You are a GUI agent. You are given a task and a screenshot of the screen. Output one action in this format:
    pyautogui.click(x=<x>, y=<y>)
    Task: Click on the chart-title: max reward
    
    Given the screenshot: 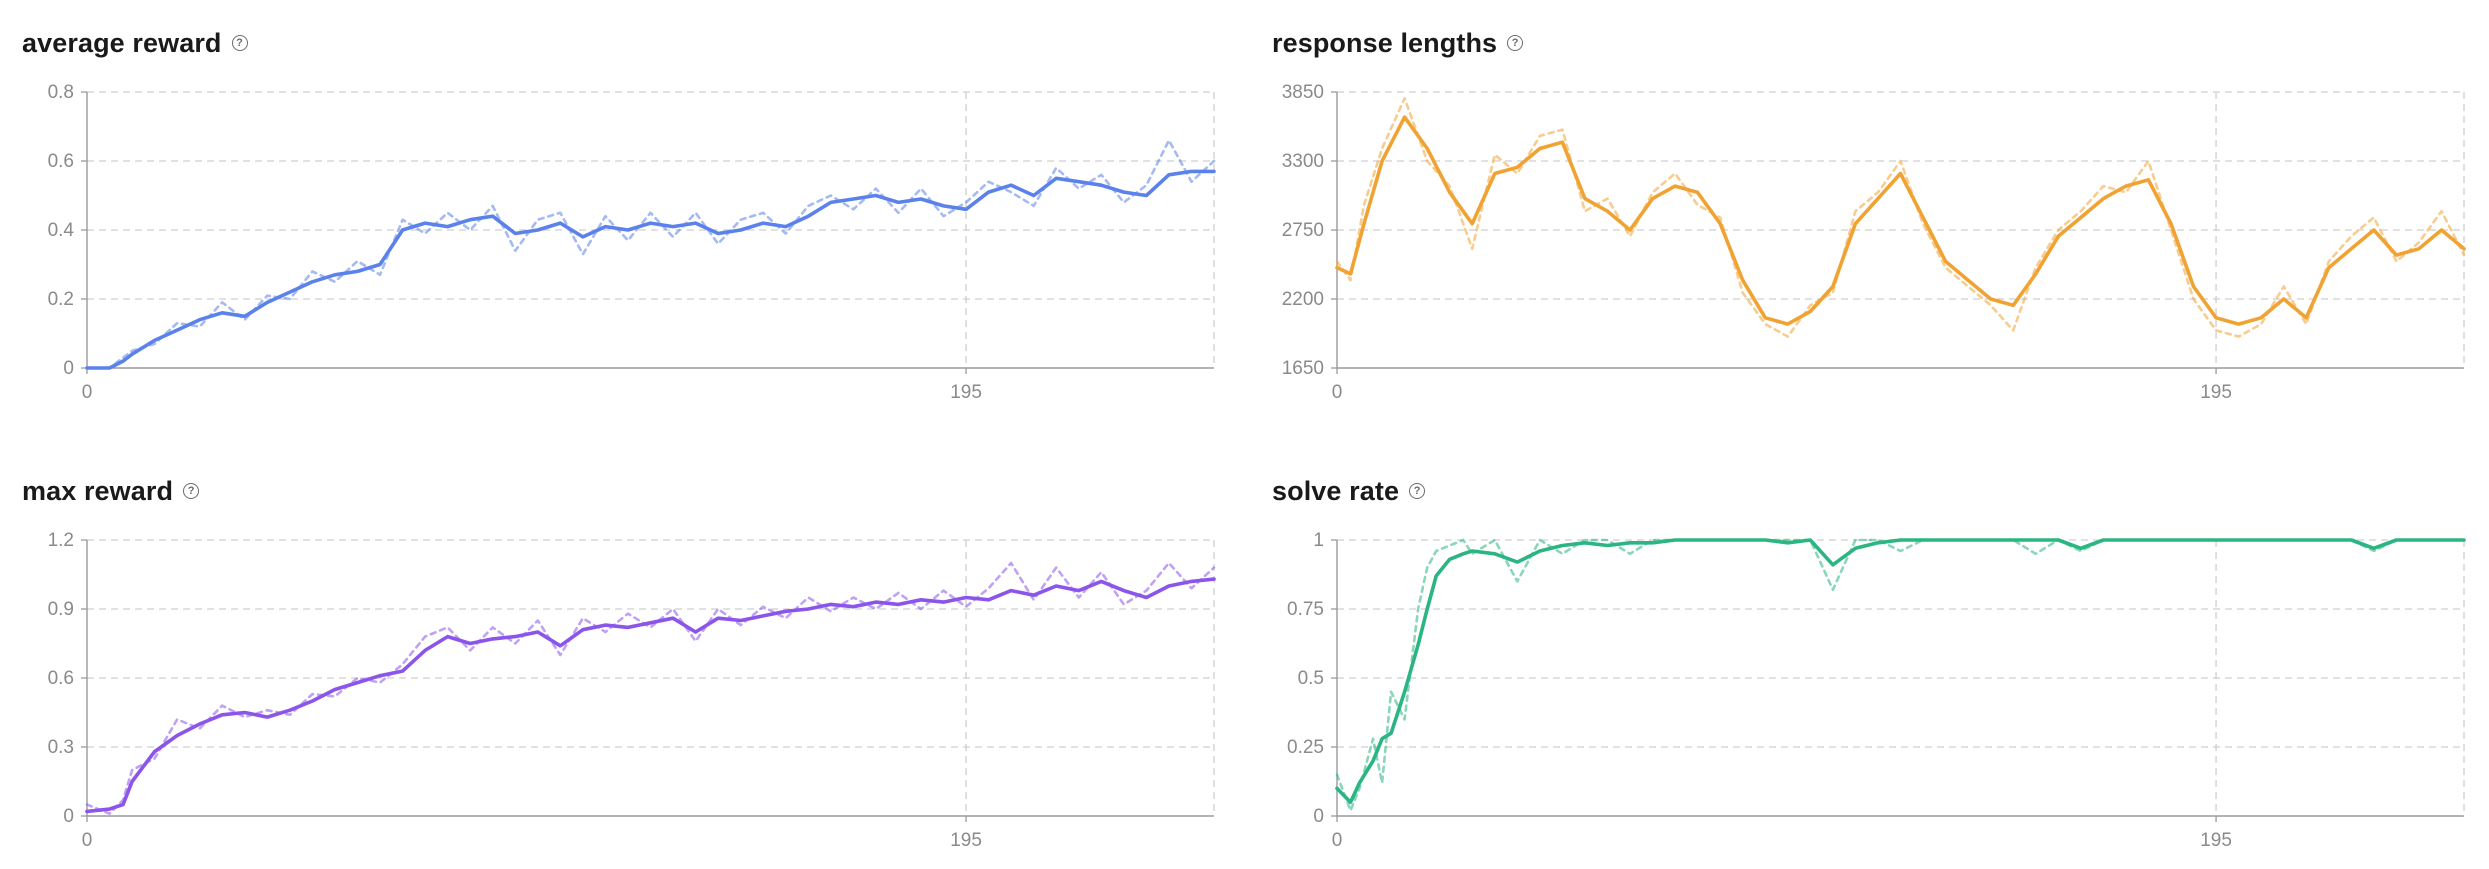 What is the action you would take?
    pyautogui.click(x=98, y=490)
    